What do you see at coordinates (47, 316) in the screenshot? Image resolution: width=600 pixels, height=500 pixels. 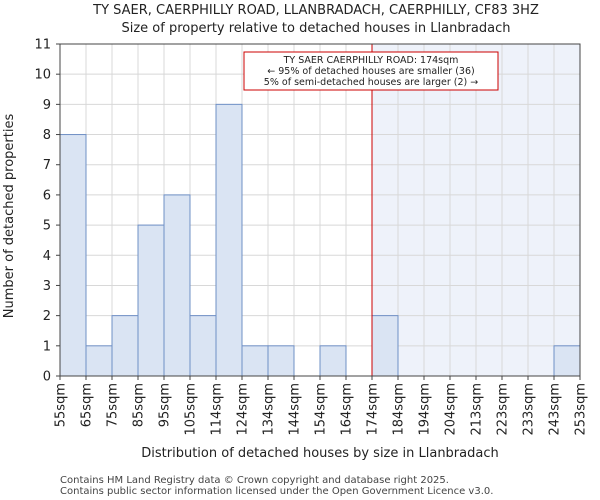 I see `y-tick-label: 2` at bounding box center [47, 316].